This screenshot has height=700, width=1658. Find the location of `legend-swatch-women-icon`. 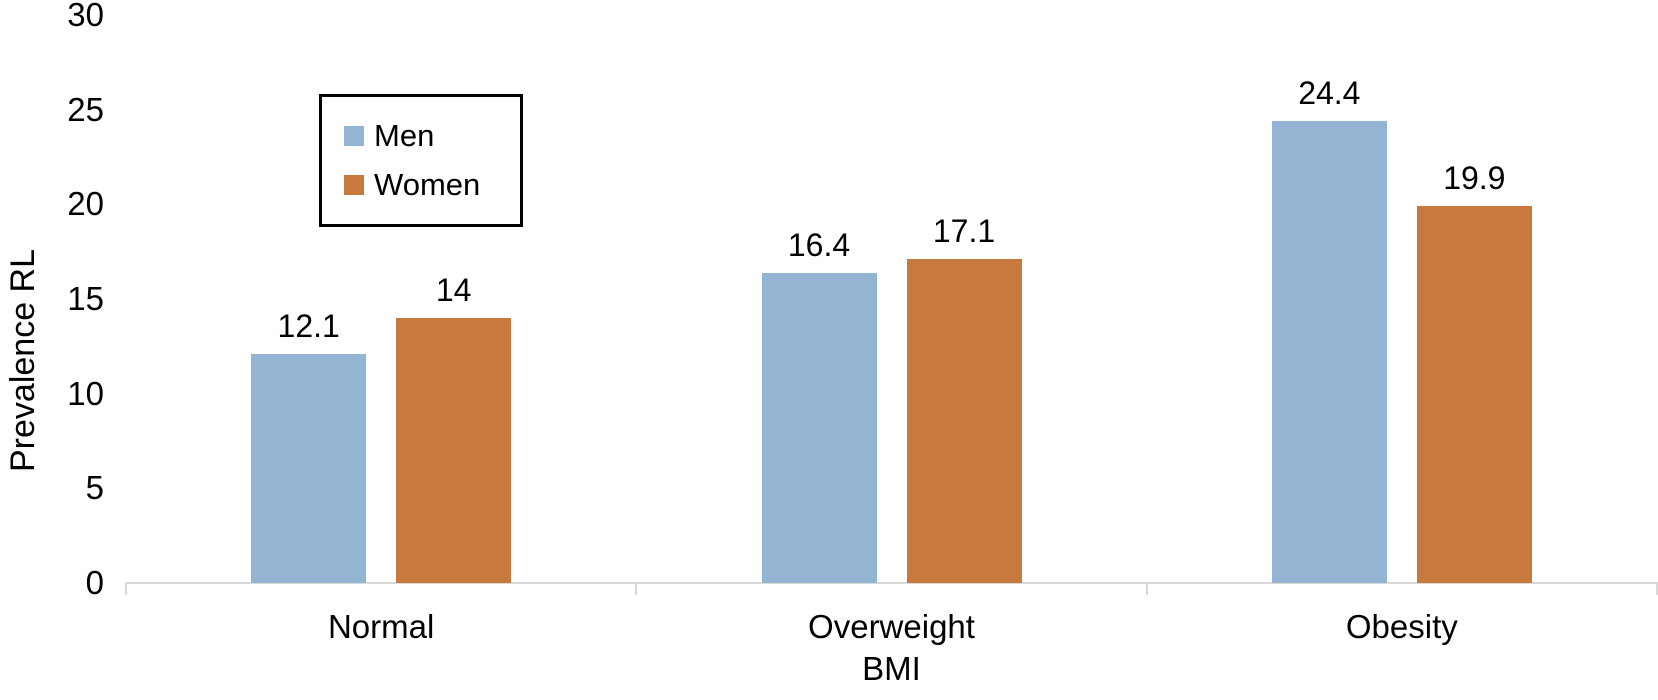

legend-swatch-women-icon is located at coordinates (354, 185).